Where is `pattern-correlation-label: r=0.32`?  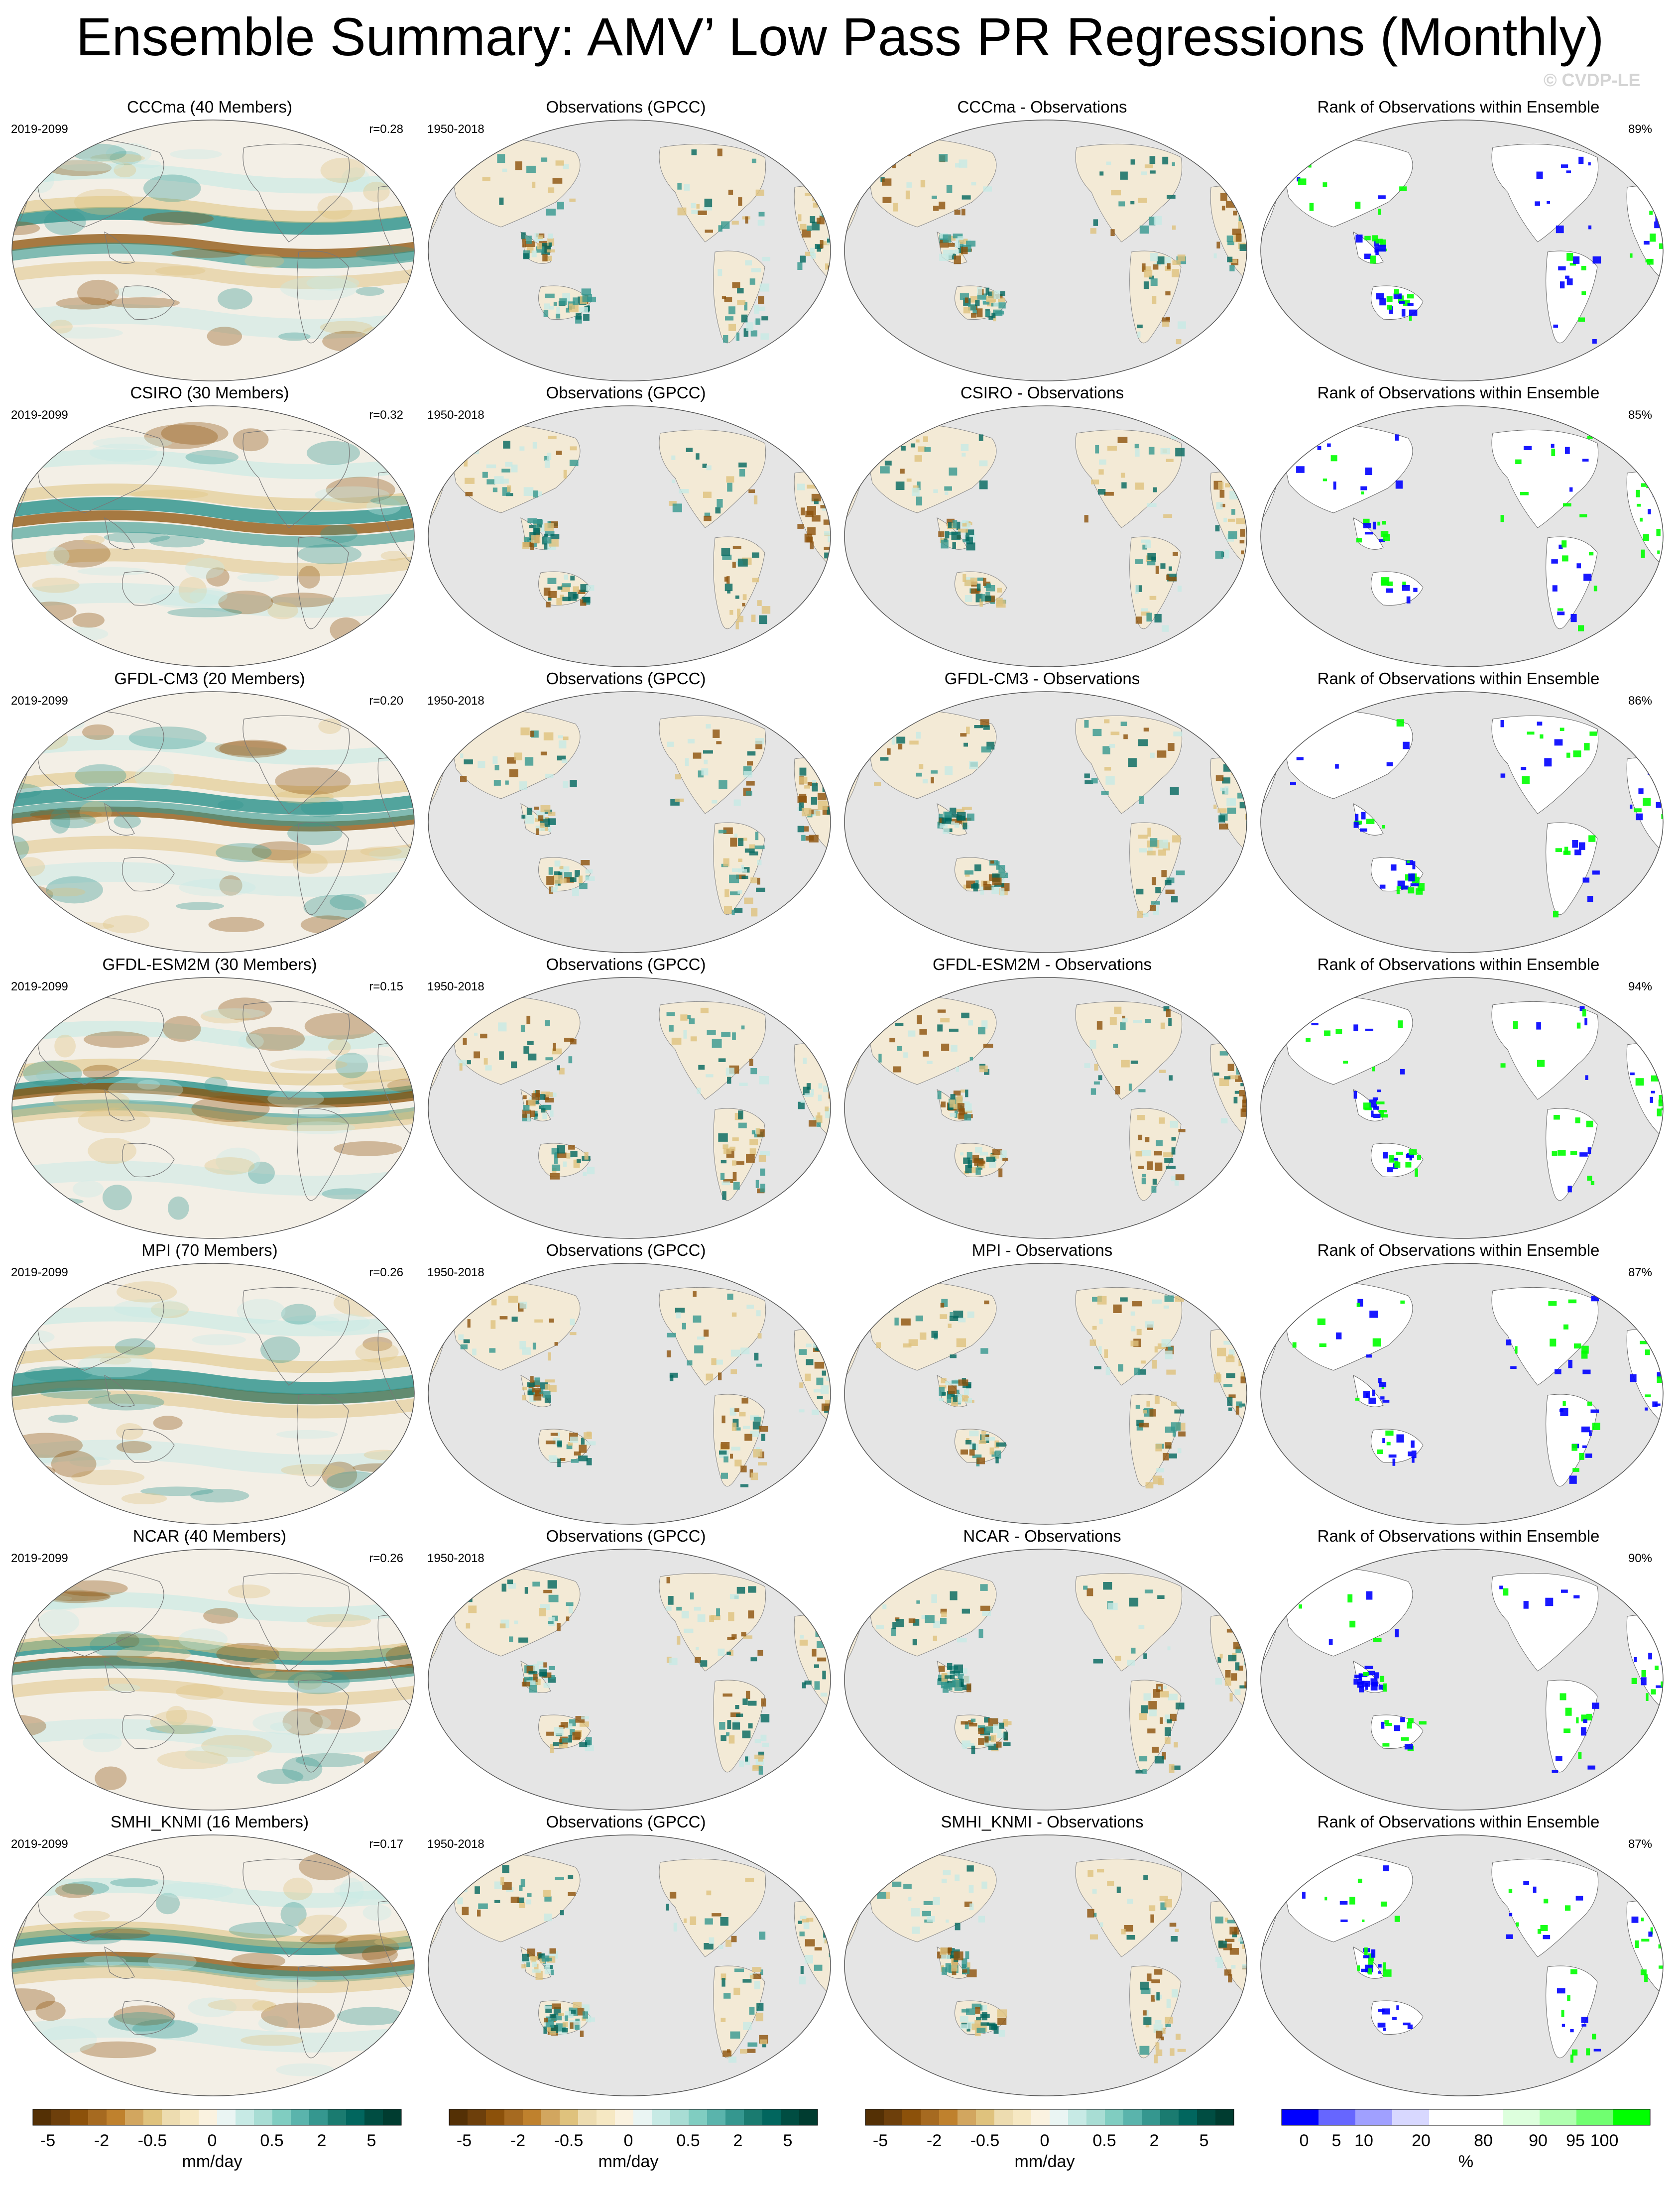
pattern-correlation-label: r=0.32 is located at coordinates (386, 415).